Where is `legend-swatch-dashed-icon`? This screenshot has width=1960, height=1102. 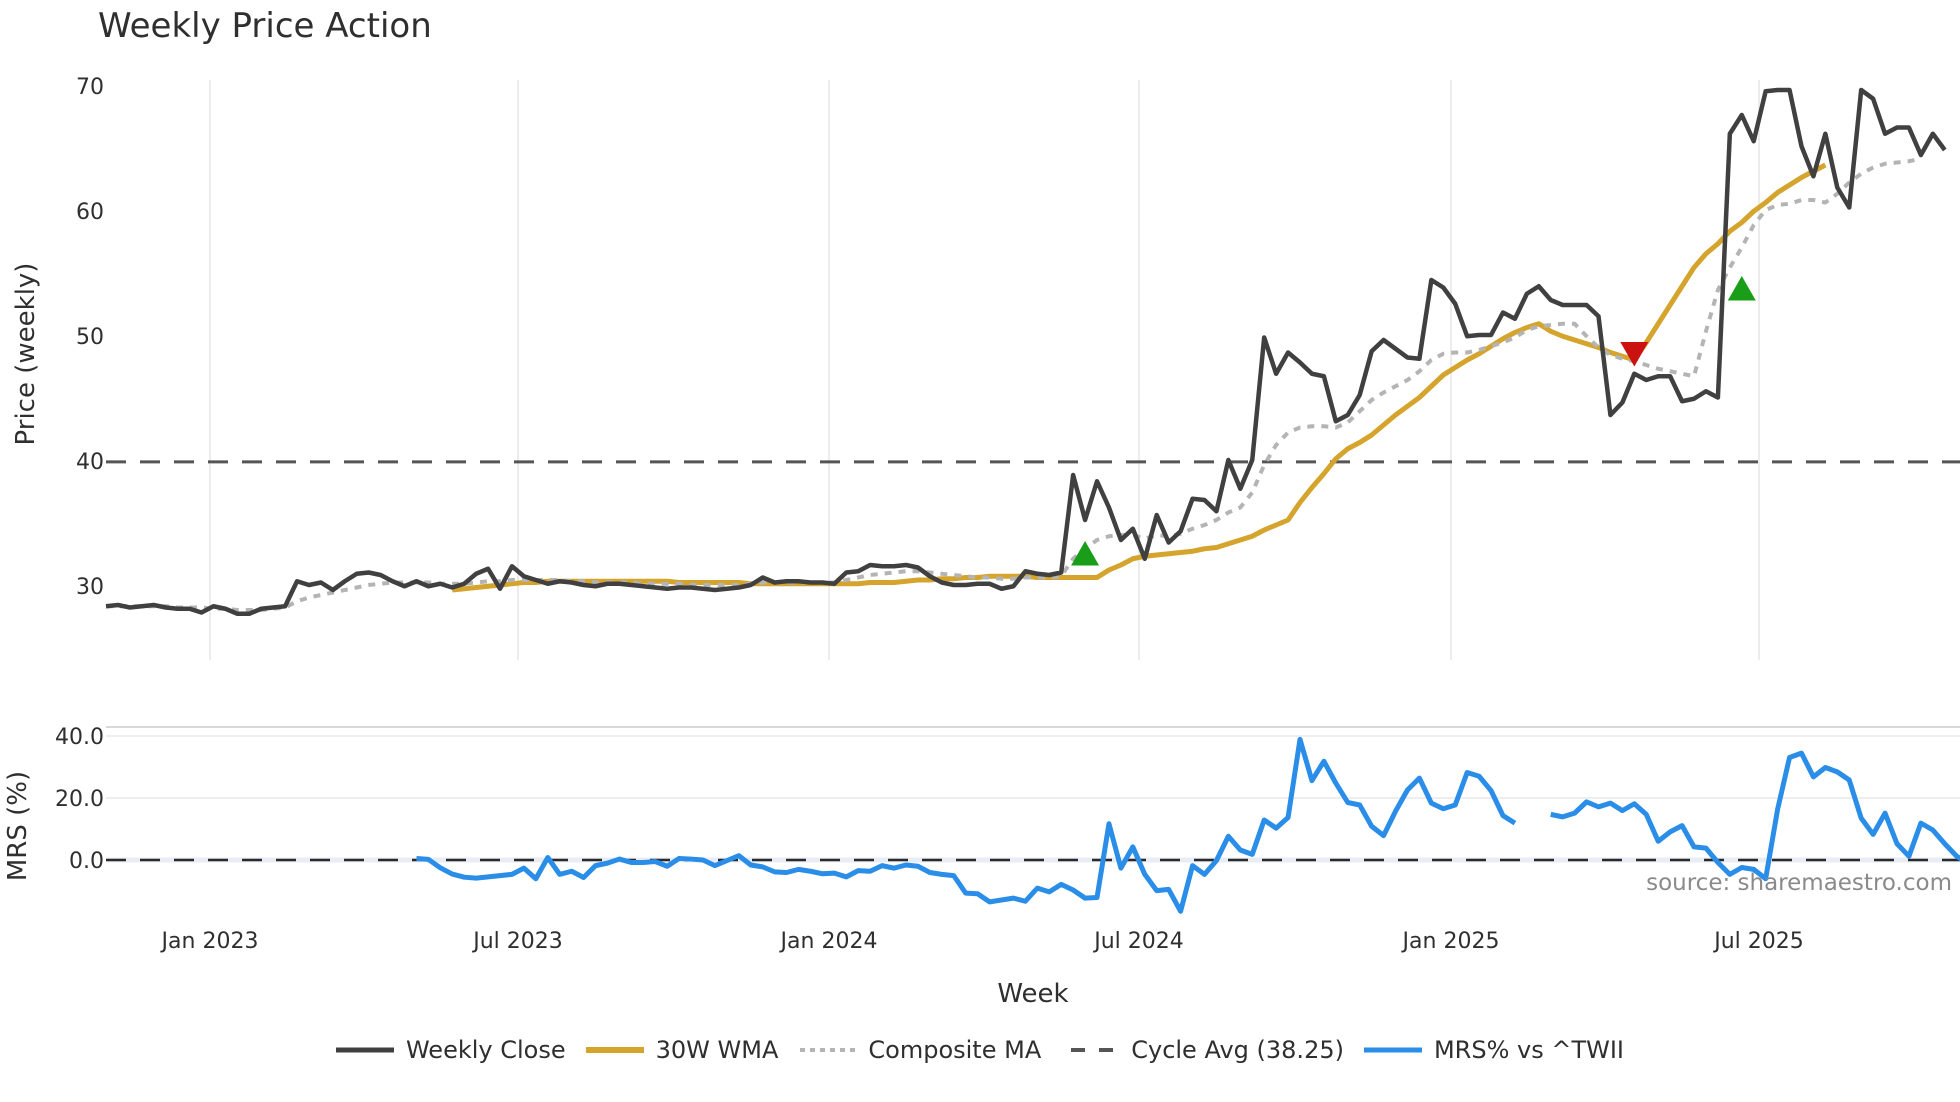
legend-swatch-dashed-icon is located at coordinates (1090, 1050).